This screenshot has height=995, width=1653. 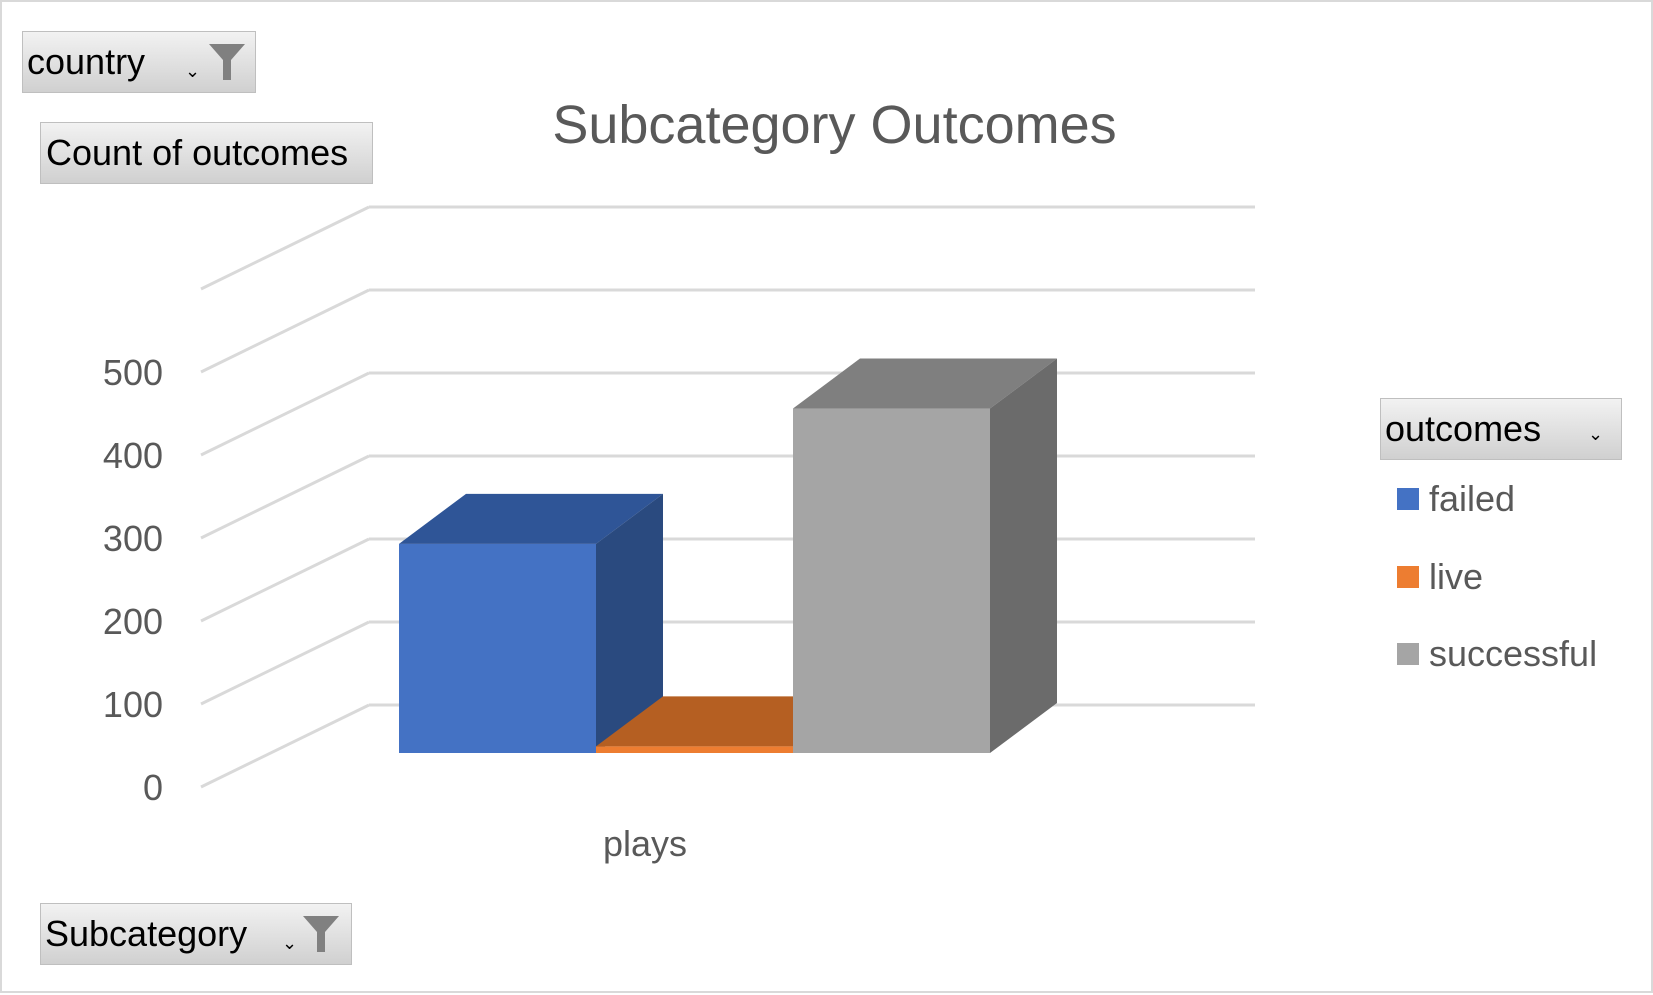 What do you see at coordinates (1513, 653) in the screenshot?
I see `legend-label-successful: successful` at bounding box center [1513, 653].